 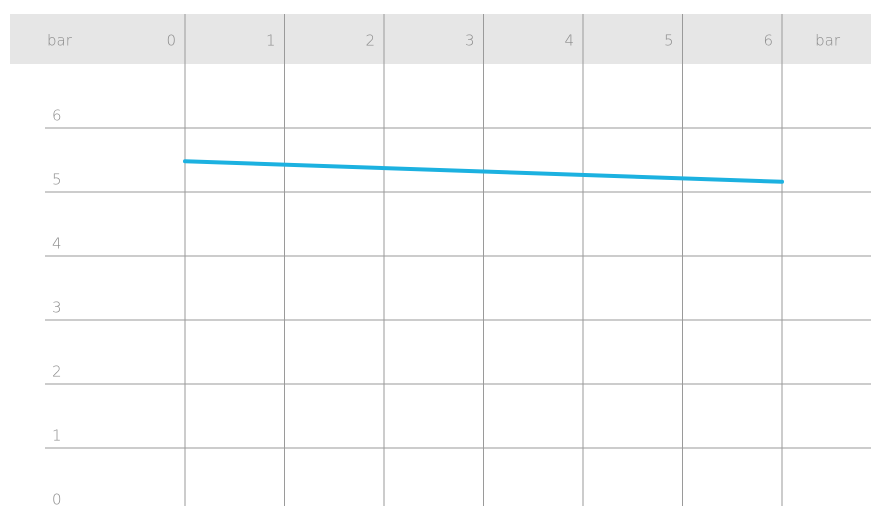 What do you see at coordinates (470, 41) in the screenshot?
I see `x-tick-label: 3` at bounding box center [470, 41].